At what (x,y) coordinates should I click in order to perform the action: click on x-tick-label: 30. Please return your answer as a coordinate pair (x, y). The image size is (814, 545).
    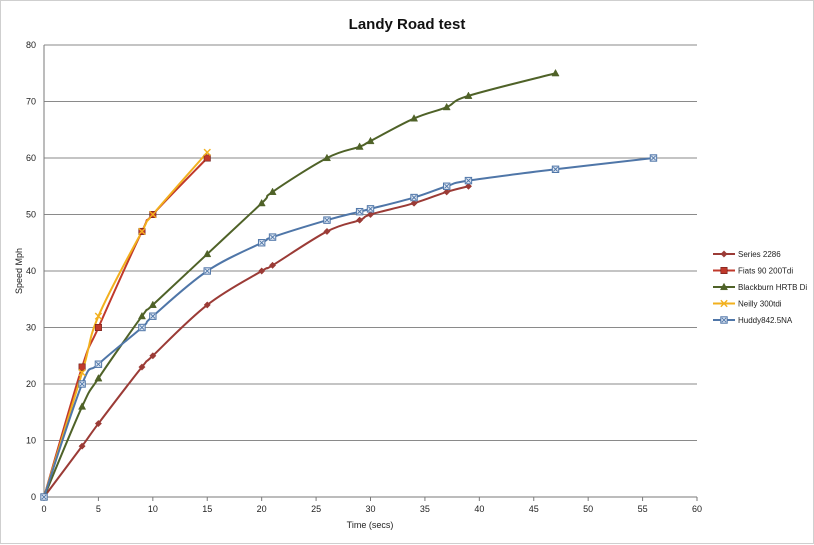
    Looking at the image, I should click on (370, 509).